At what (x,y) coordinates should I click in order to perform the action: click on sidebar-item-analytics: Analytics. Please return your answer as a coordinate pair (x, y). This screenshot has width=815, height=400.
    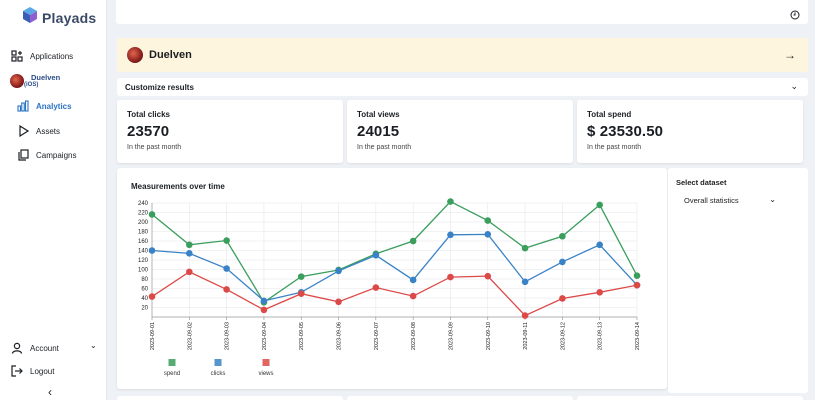
    Looking at the image, I should click on (44, 106).